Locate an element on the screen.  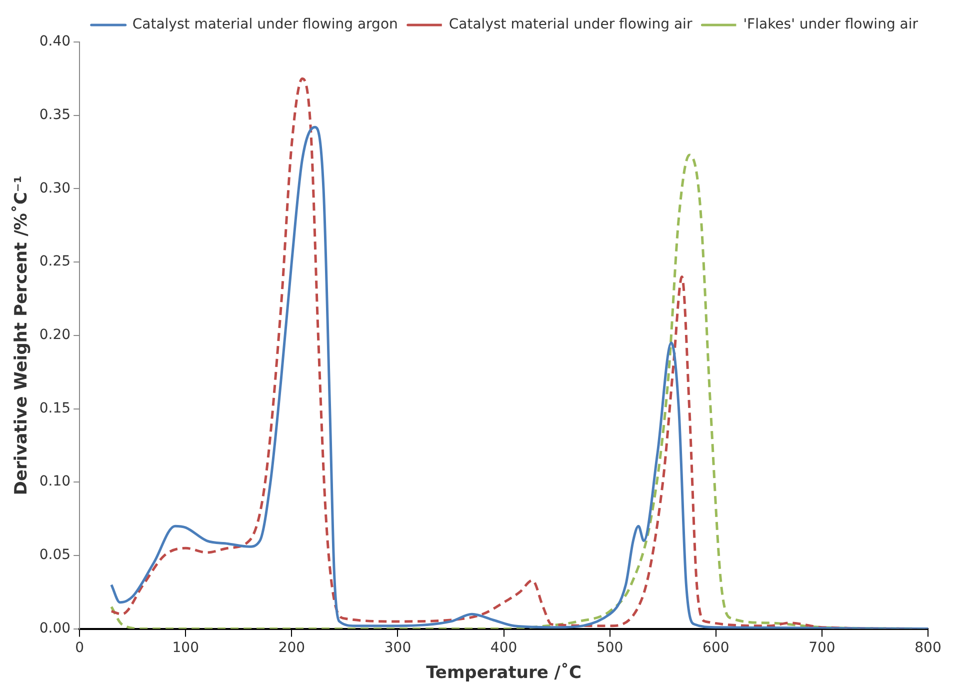
x-tick-label: 400 is located at coordinates (504, 648).